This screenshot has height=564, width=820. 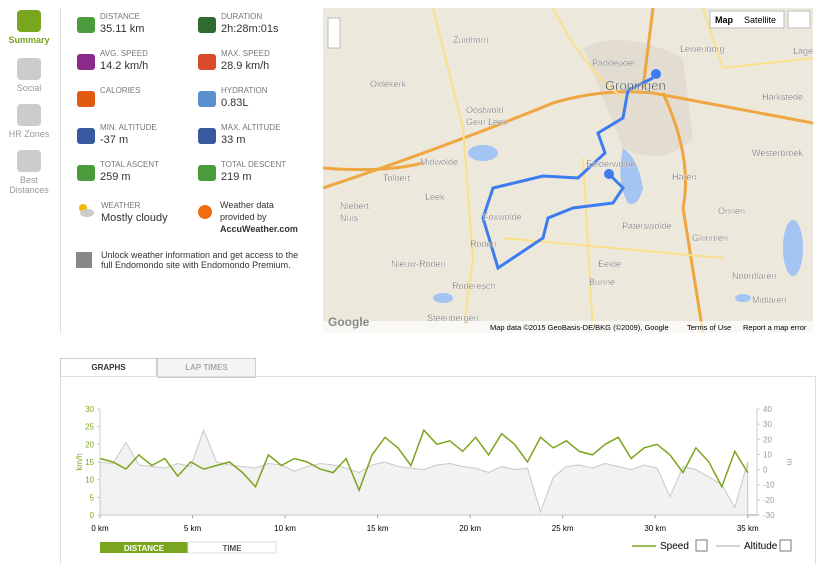 I want to click on toggle-label: TIME, so click(x=232, y=548).